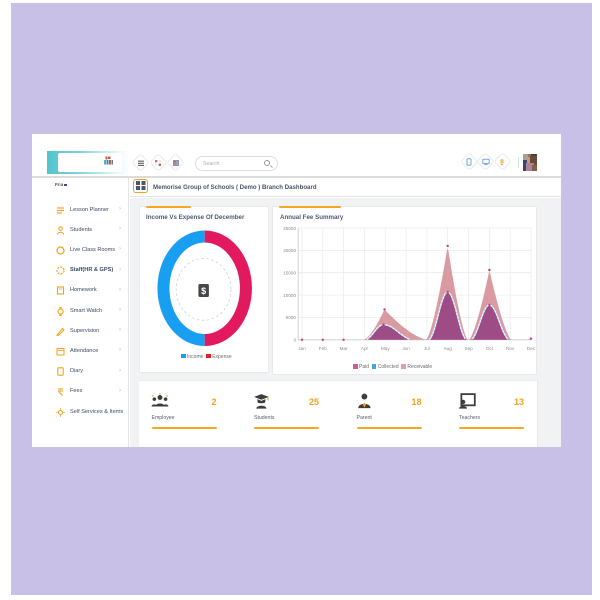 Image resolution: width=600 pixels, height=600 pixels. I want to click on svg-text: 10000, so click(289, 295).